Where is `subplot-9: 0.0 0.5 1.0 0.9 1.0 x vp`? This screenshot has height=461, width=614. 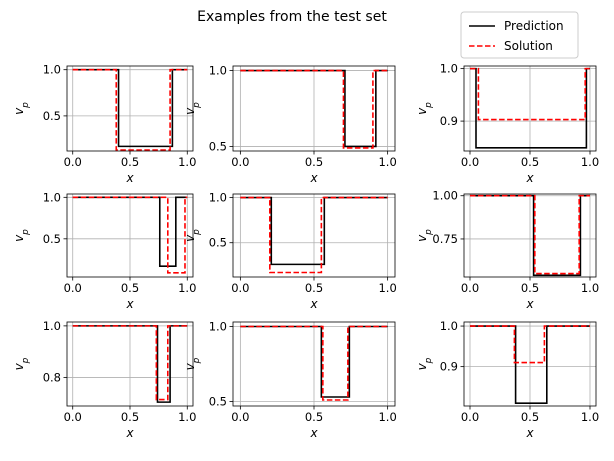 subplot-9: 0.0 0.5 1.0 0.9 1.0 x vp is located at coordinates (507, 379).